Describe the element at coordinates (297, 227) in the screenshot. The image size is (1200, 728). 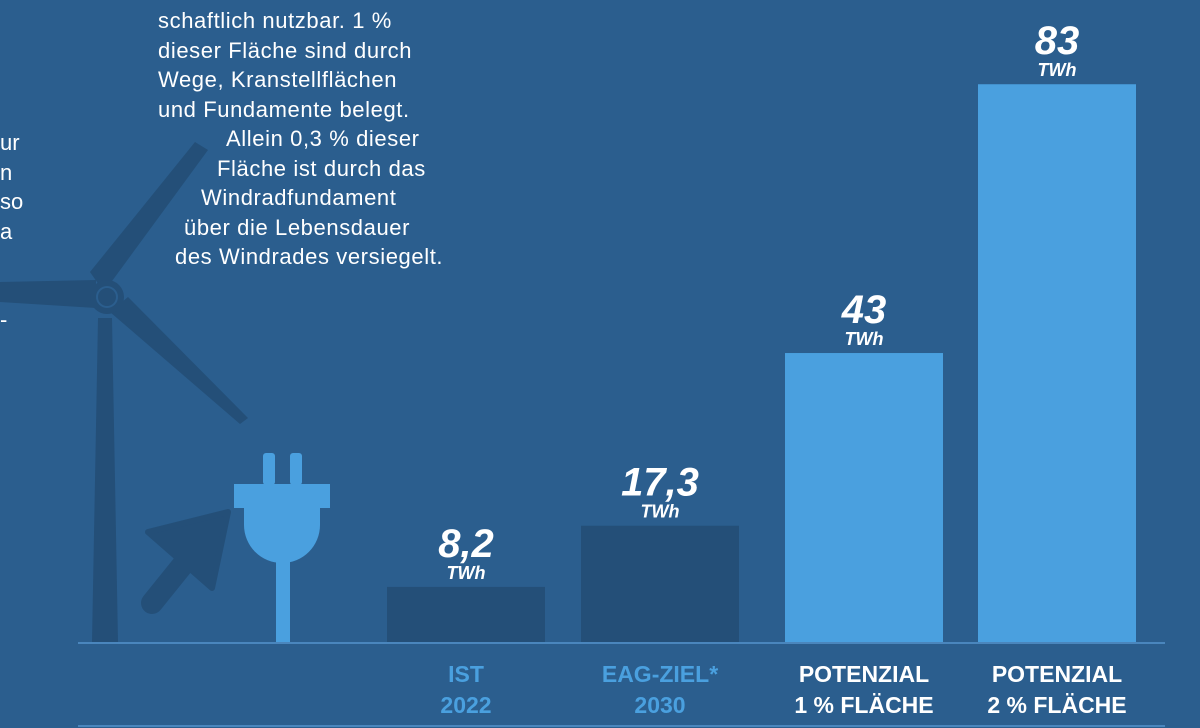
I see `description-line: über die Lebensdauer` at that location.